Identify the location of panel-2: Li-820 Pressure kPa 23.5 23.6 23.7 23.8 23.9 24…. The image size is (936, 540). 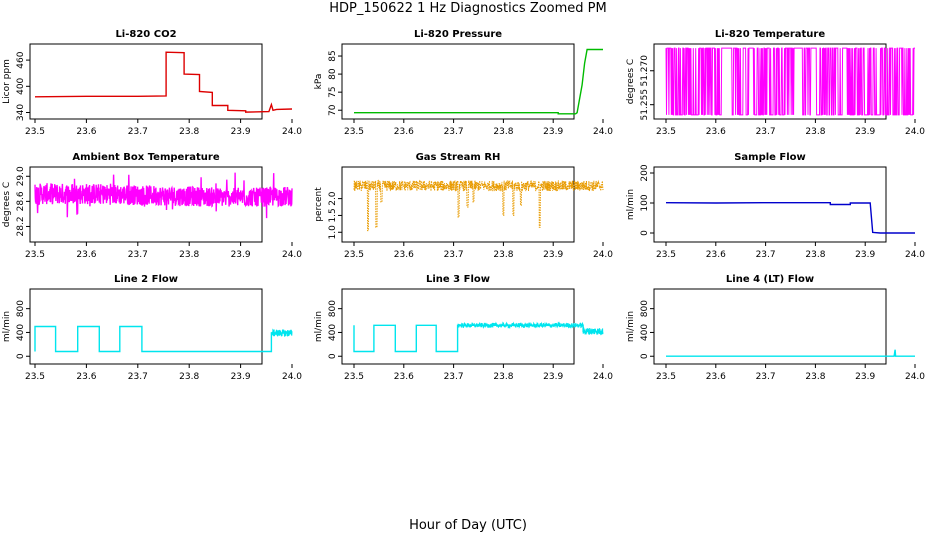
(463, 83).